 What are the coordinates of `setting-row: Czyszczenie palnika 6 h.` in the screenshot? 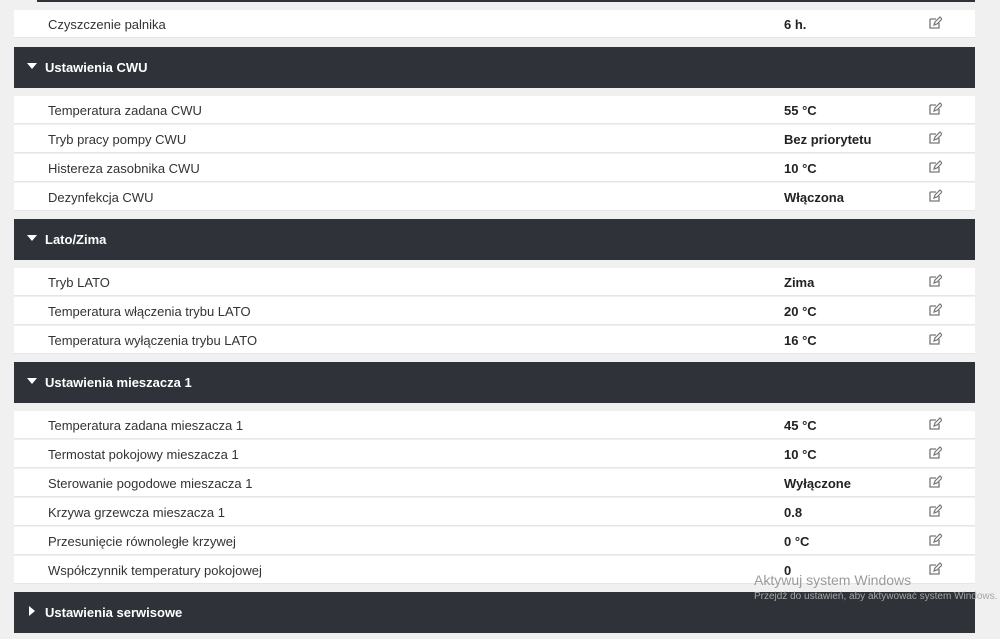 It's located at (494, 24).